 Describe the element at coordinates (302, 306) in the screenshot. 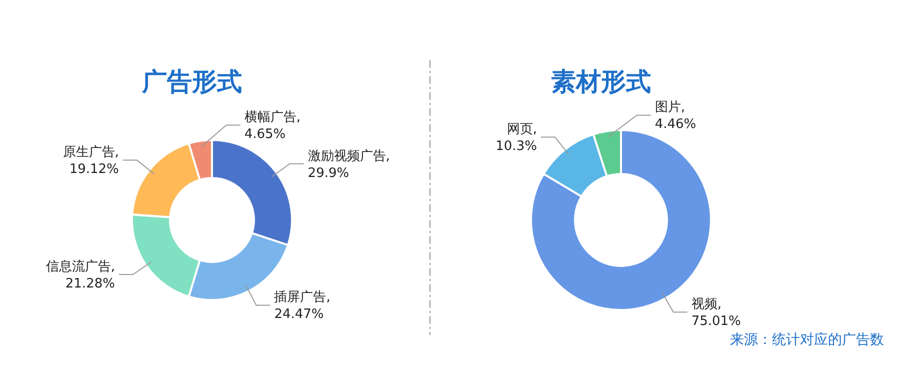

I see `slice-label: 插屏广告, 24.47%` at that location.